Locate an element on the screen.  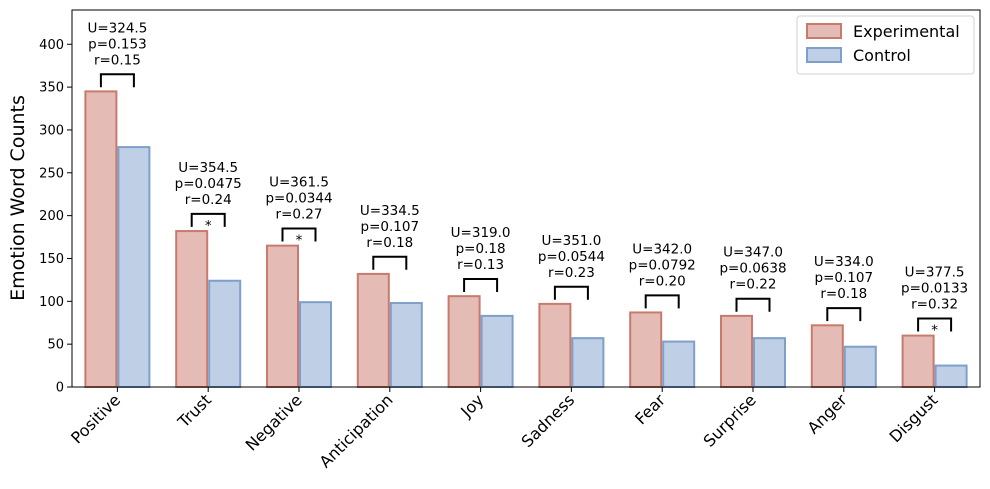
stat-u-value: U=334.0 is located at coordinates (844, 262).